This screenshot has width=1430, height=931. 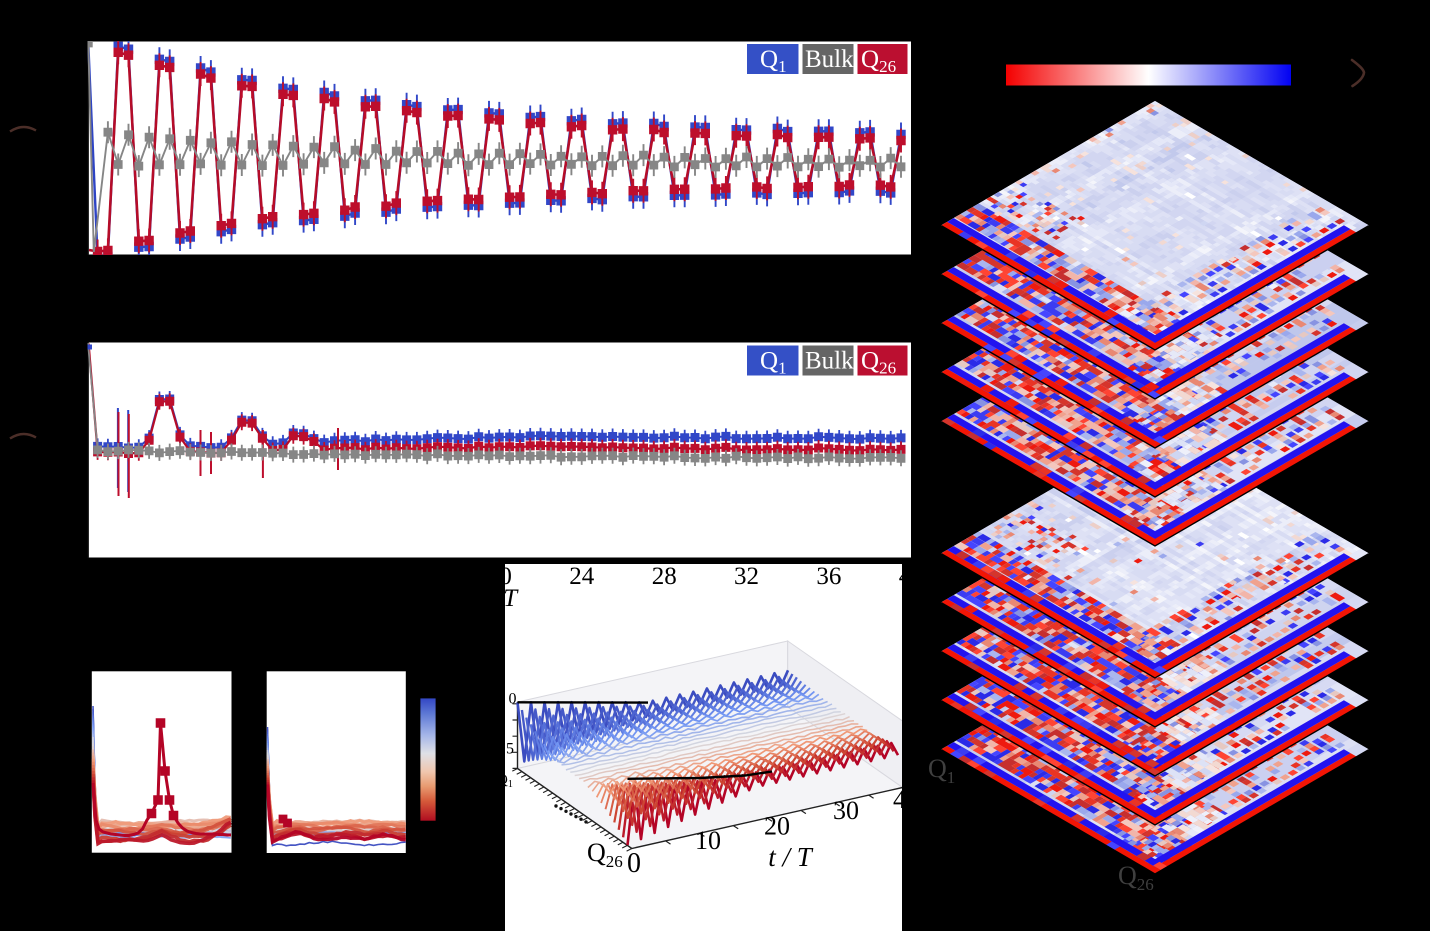 What do you see at coordinates (846, 810) in the screenshot?
I see `svg-text: 30` at bounding box center [846, 810].